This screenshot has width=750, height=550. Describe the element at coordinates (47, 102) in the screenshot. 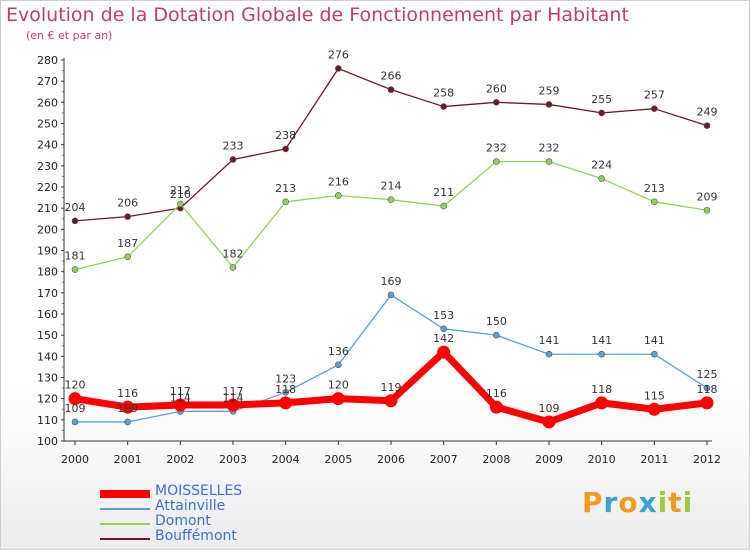

I see `y-tick-label: 260` at that location.